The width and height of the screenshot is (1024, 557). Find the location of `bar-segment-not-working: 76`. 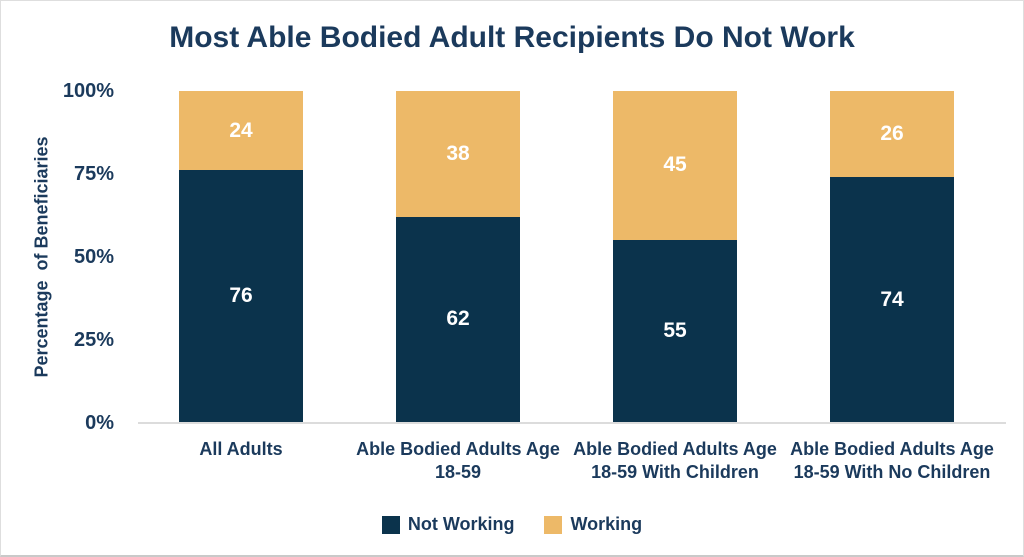

bar-segment-not-working: 76 is located at coordinates (241, 296).